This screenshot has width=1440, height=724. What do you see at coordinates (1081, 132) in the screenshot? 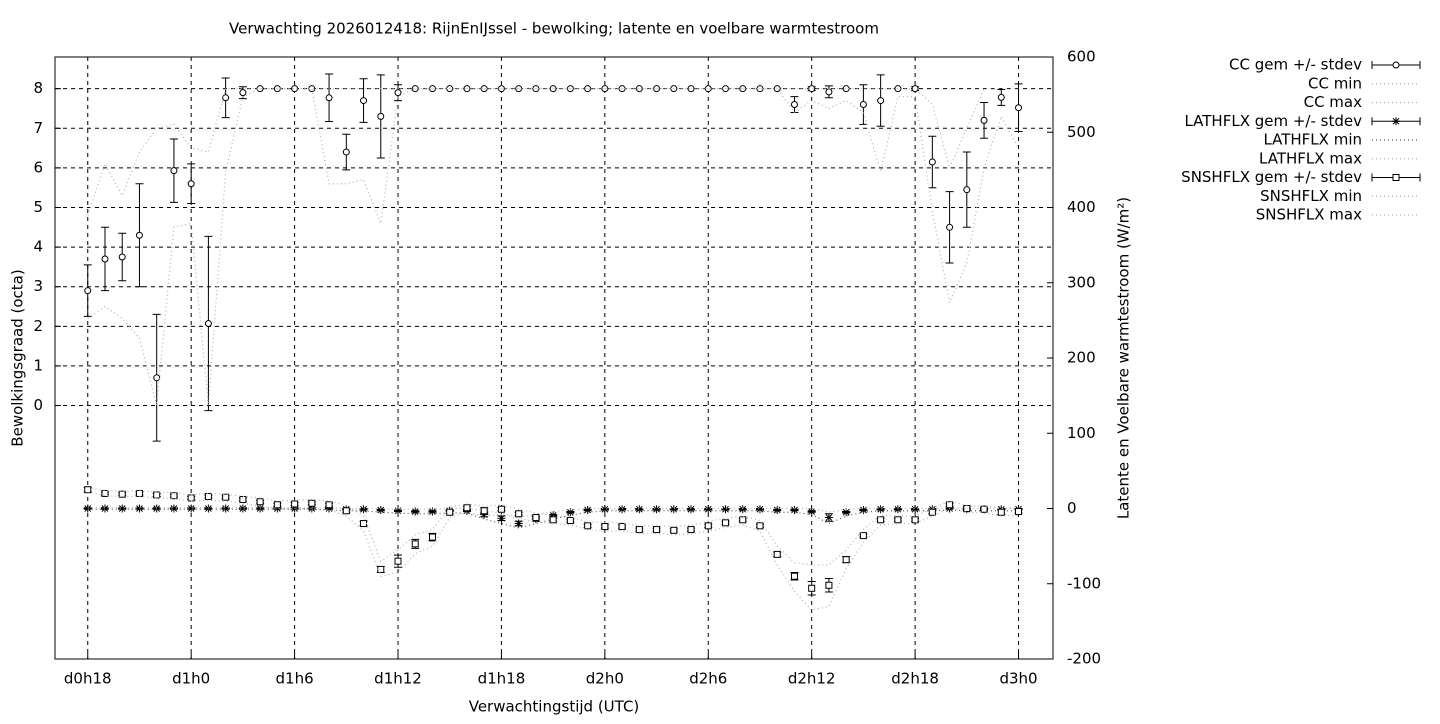
I see `y2-tick-label: 500` at bounding box center [1081, 132].